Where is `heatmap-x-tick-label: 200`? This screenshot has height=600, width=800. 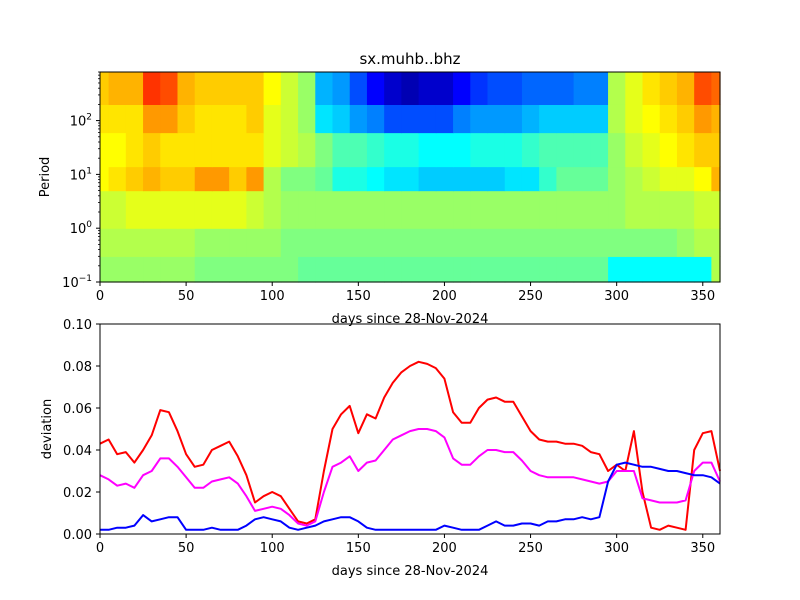 heatmap-x-tick-label: 200 is located at coordinates (444, 296).